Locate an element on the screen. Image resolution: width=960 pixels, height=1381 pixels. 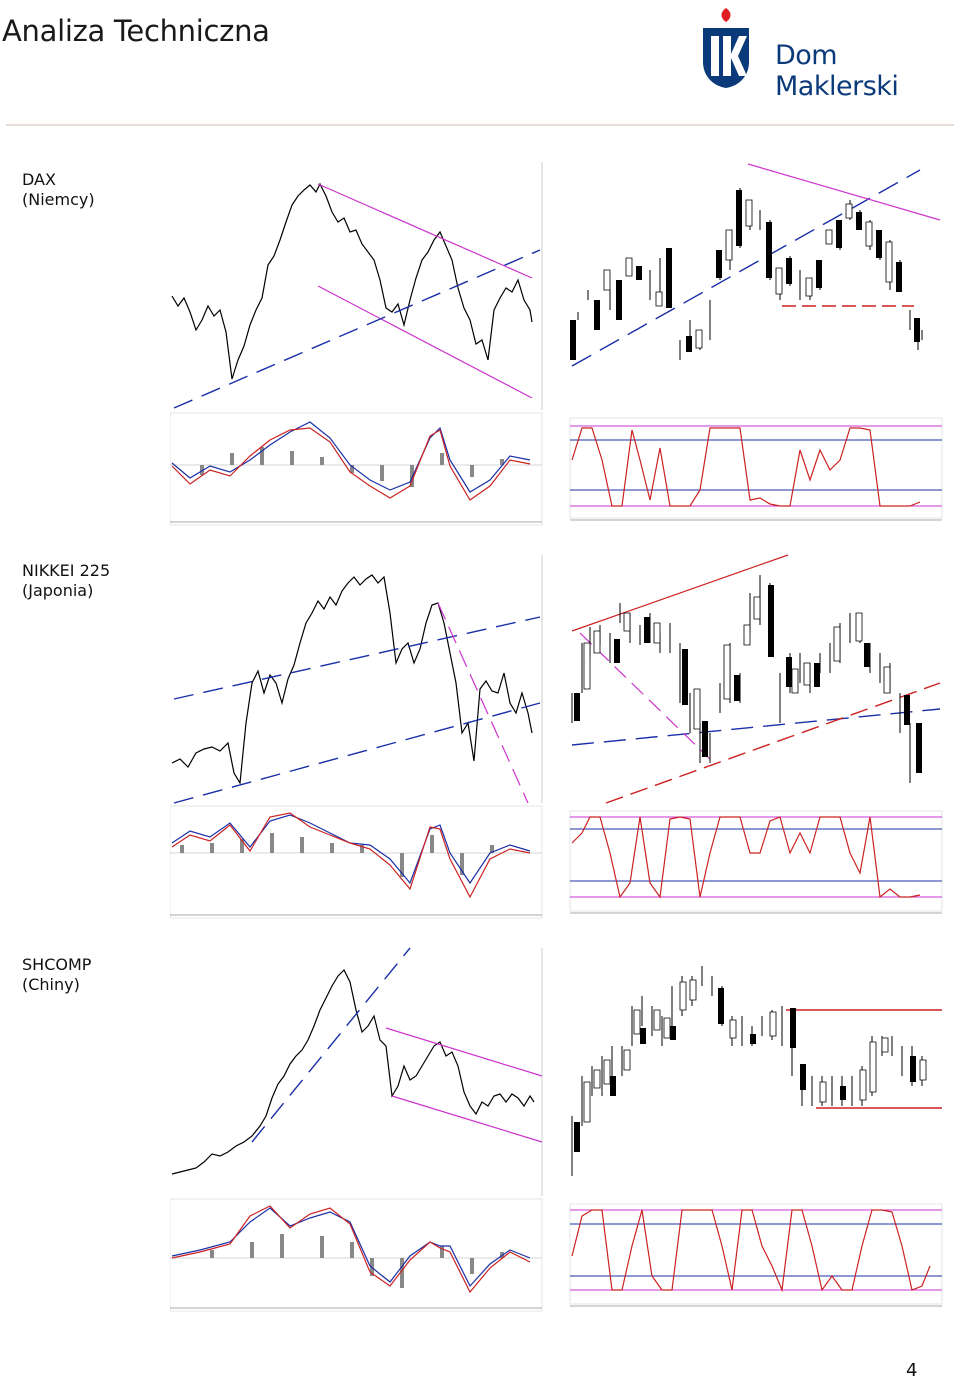
index-name: NIKKEI 225 is located at coordinates (66, 570).